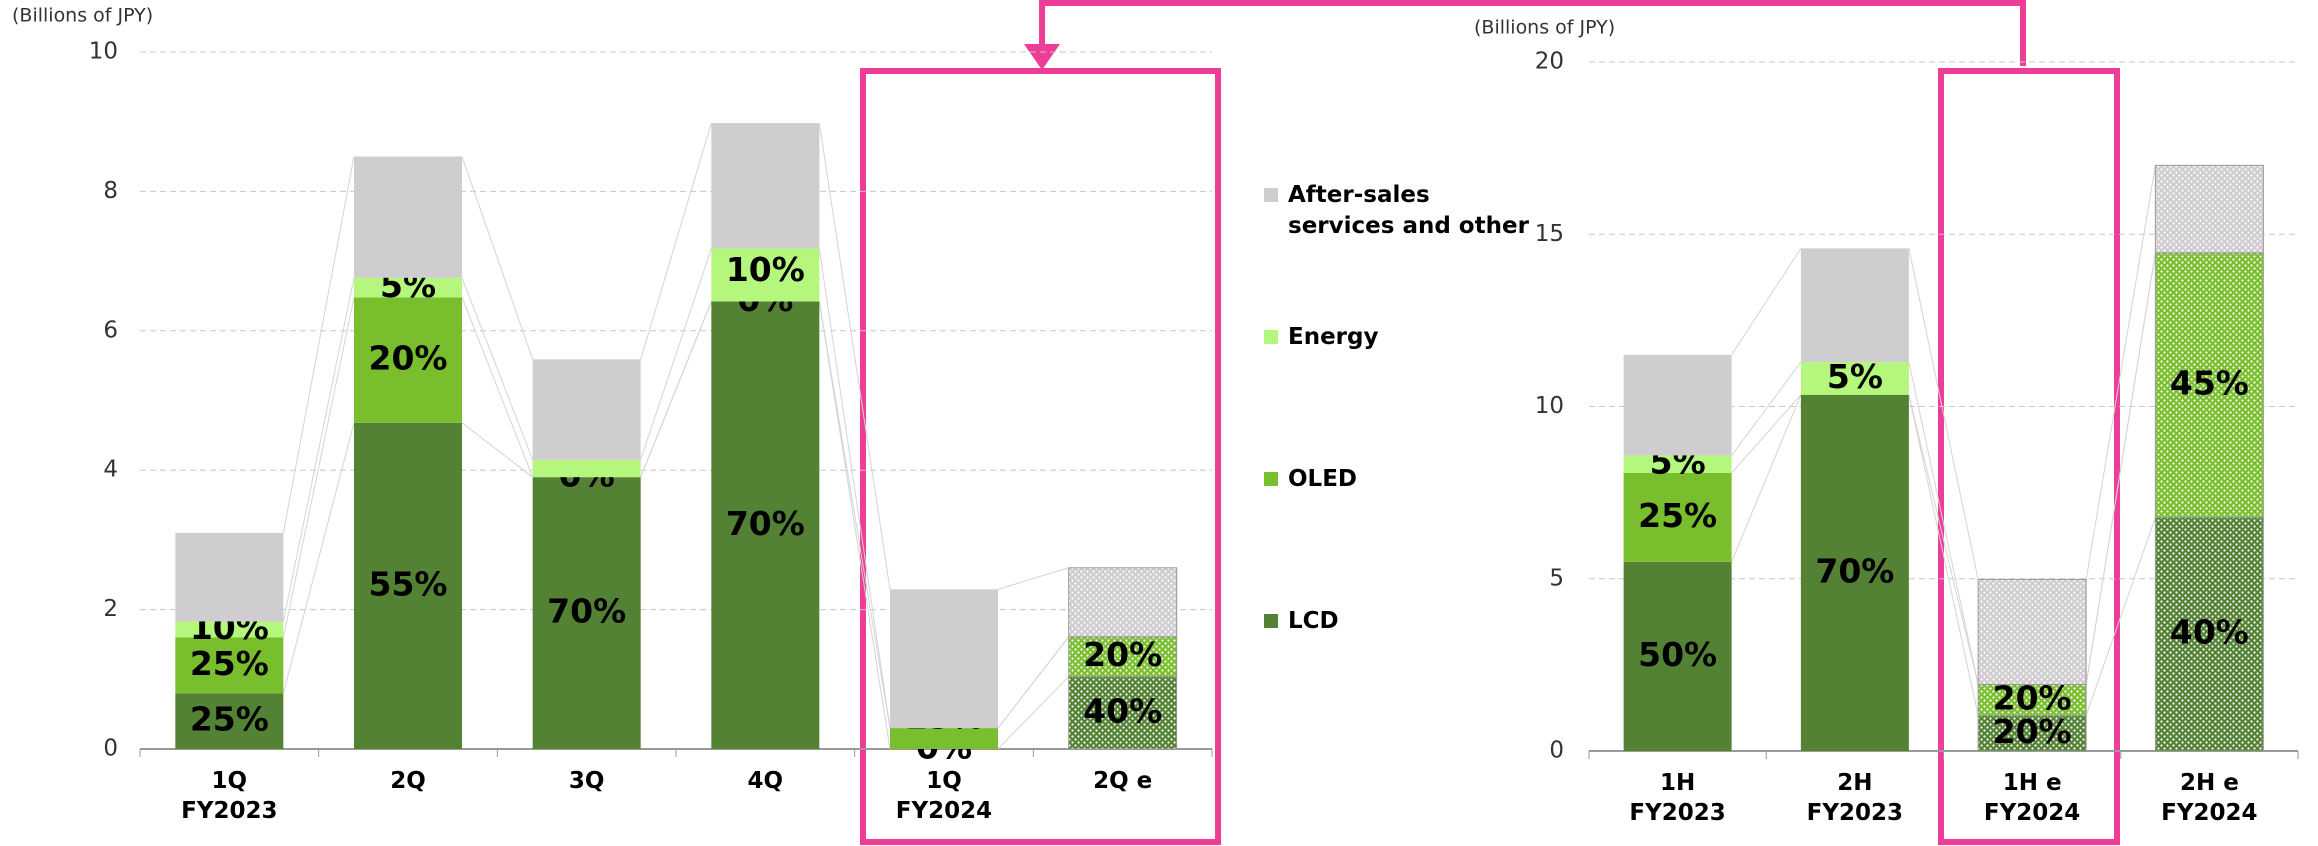 The height and width of the screenshot is (846, 2318). Describe the element at coordinates (110, 470) in the screenshot. I see `y-tick-label: 4` at that location.